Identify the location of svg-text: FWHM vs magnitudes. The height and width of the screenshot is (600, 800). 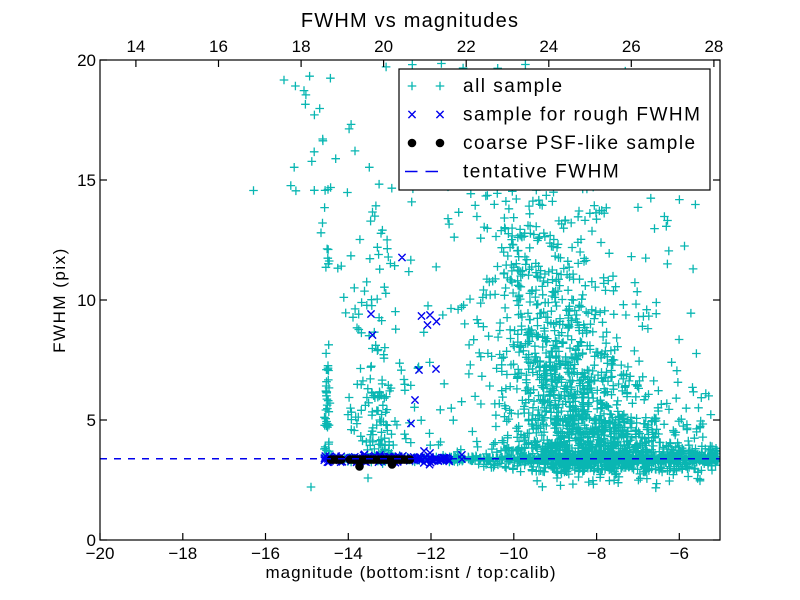
(410, 21).